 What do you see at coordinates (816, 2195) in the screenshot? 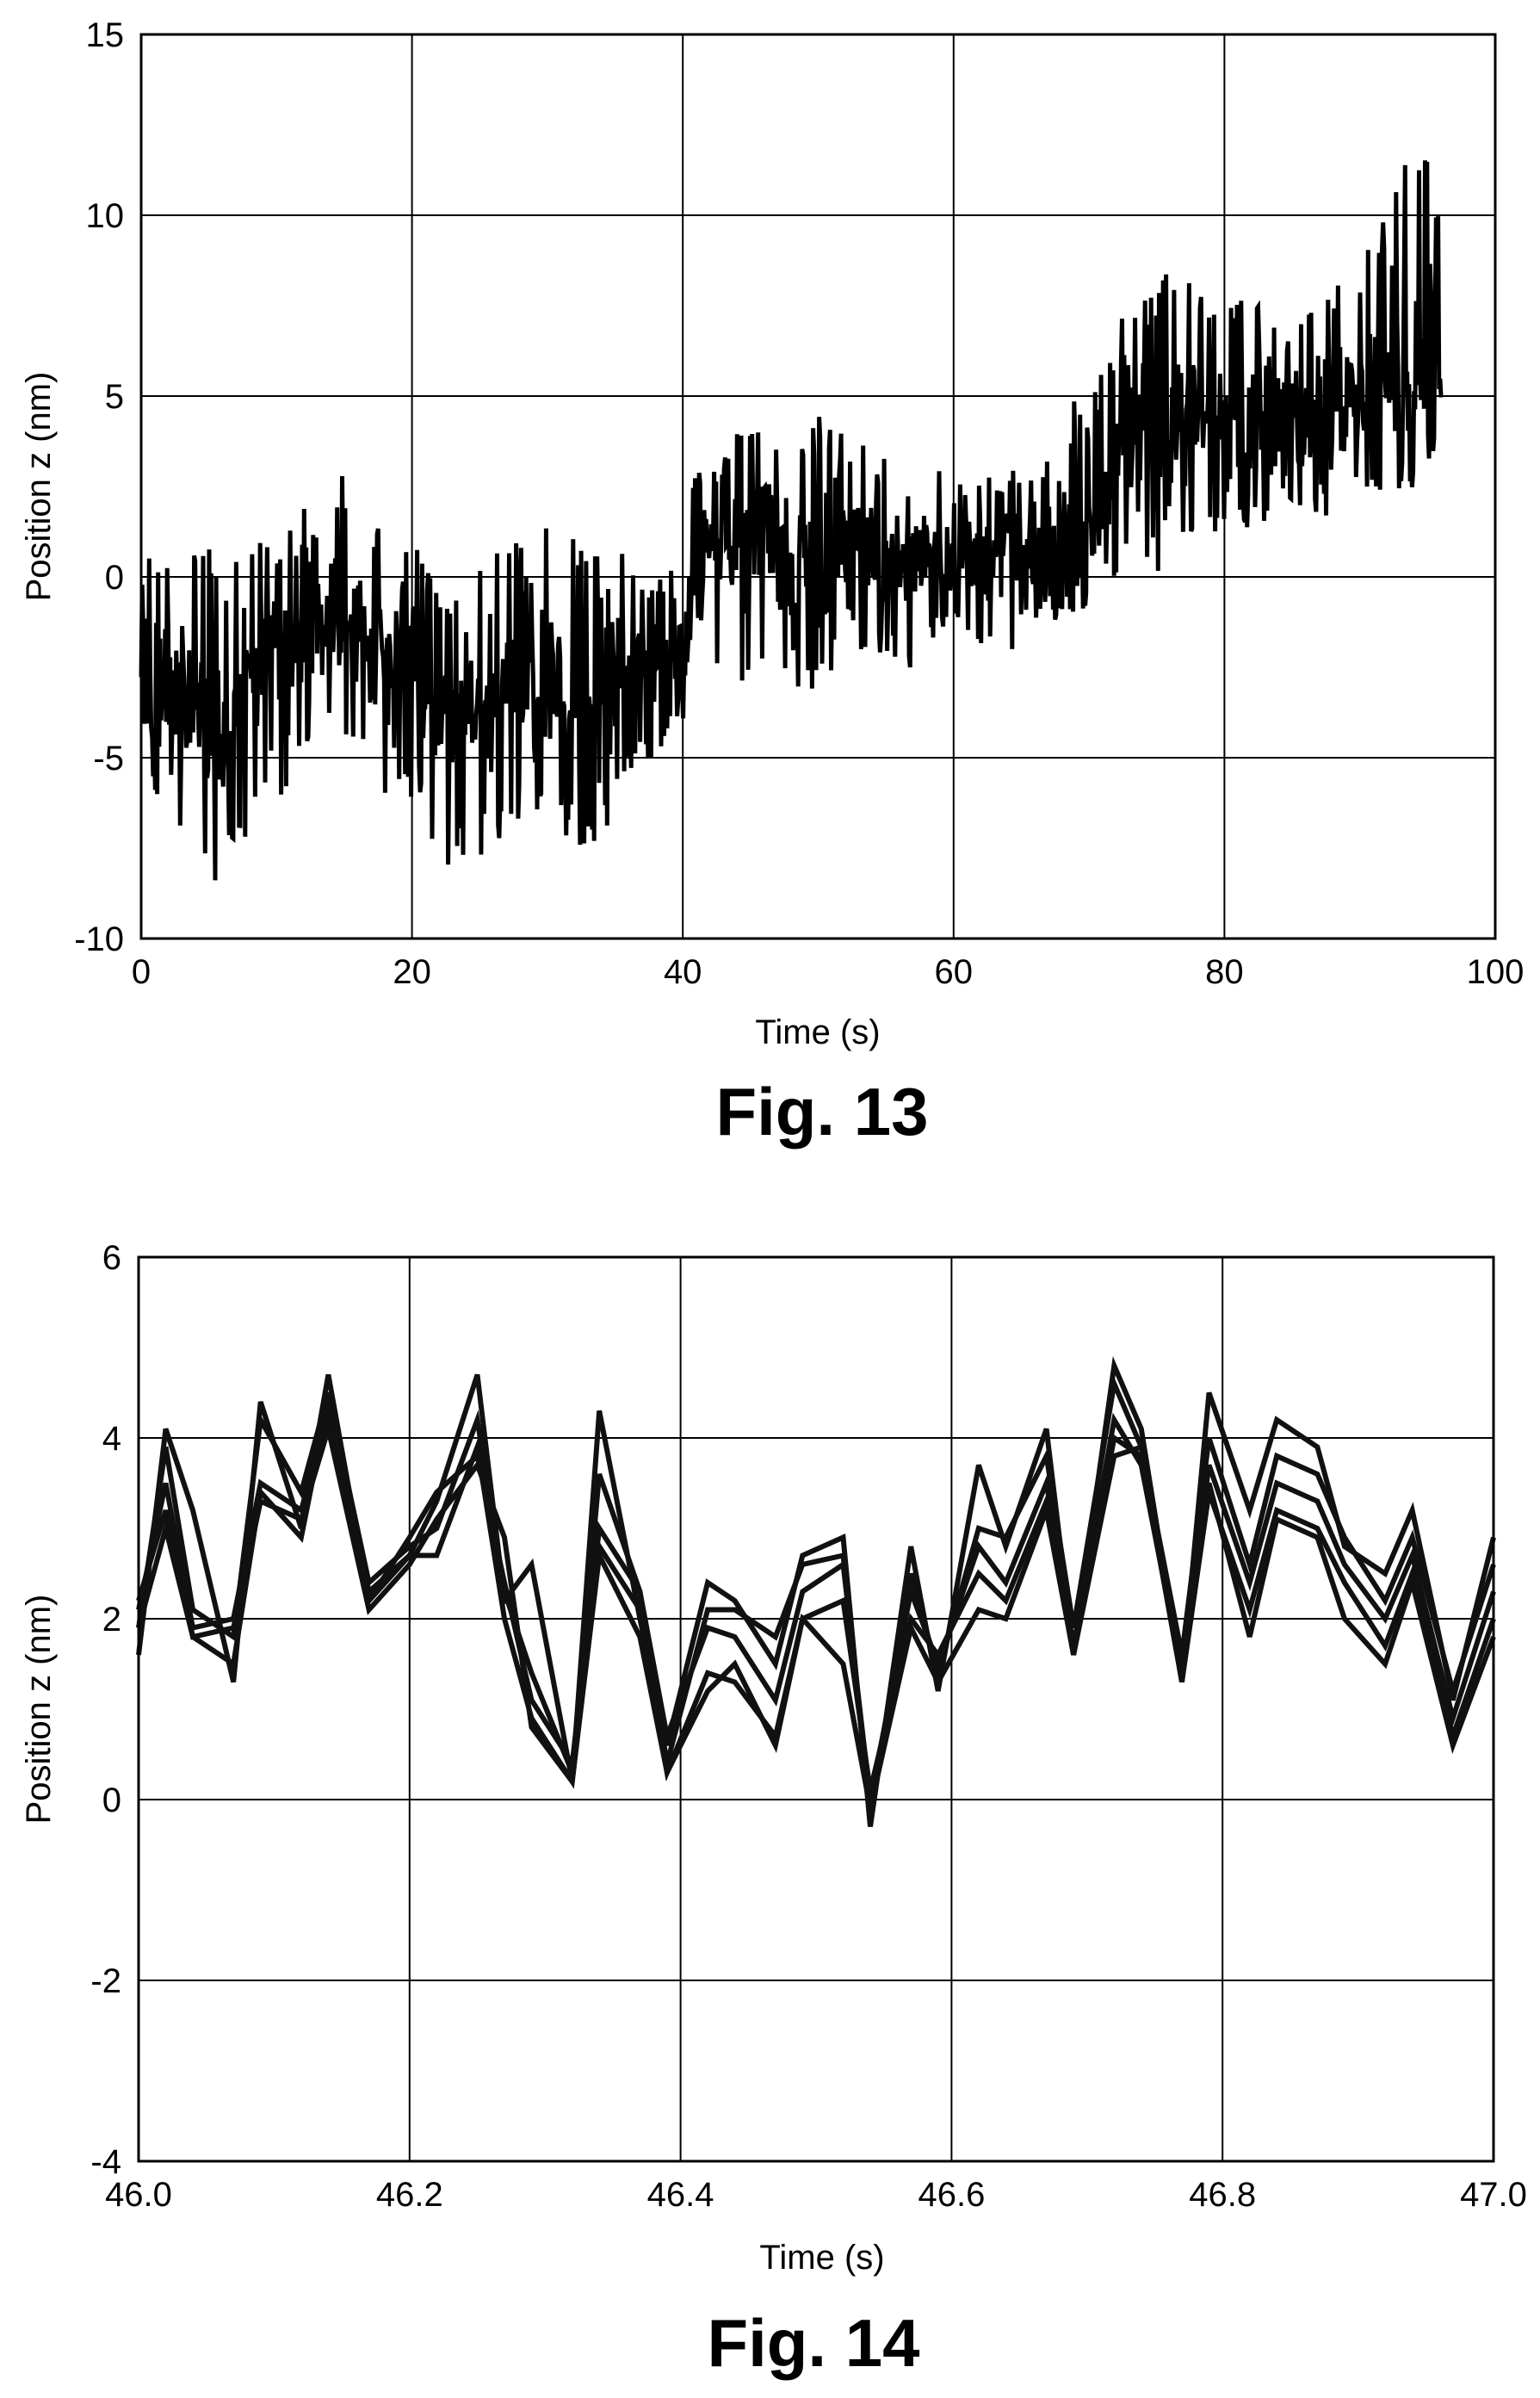
I see `fig14-x-tick-labels: 46.0 46.2 46.4 46.6 46.8 47.0` at bounding box center [816, 2195].